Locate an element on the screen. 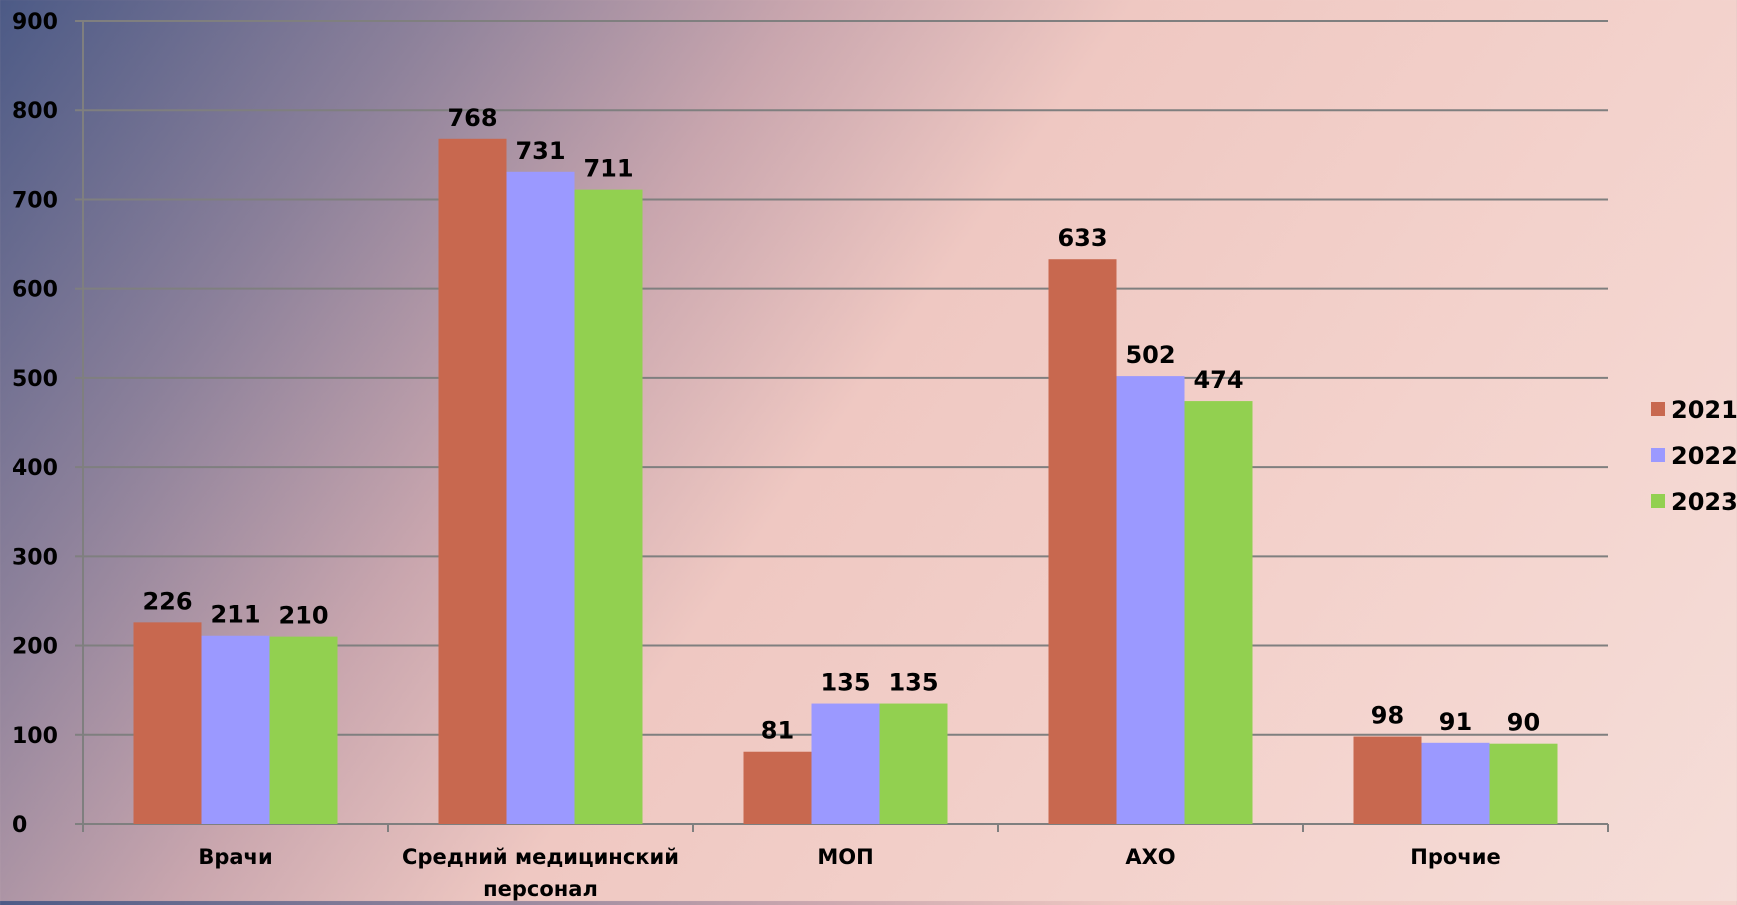 The image size is (1737, 905). data-label: 98 is located at coordinates (1387, 716).